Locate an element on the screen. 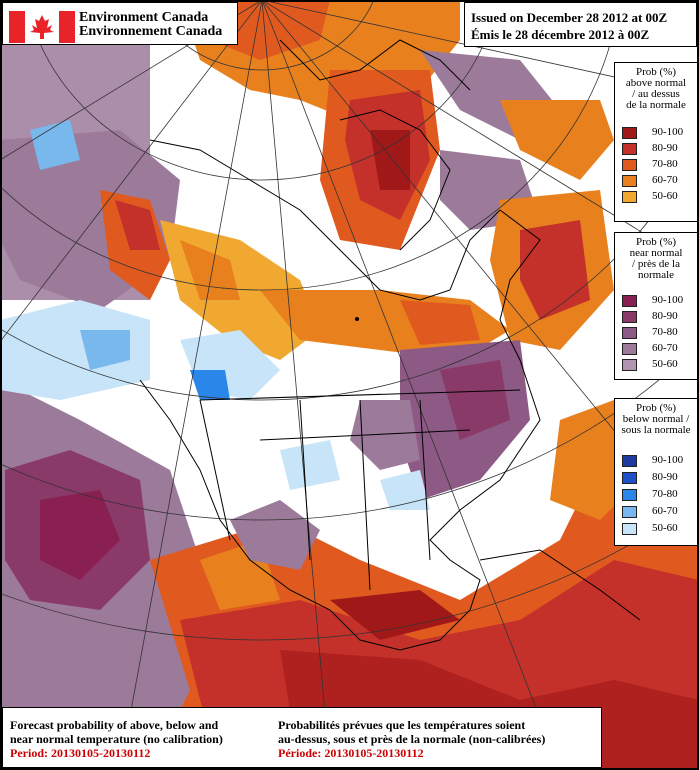  issued-en: Issued on December 28 2012 at 00Z is located at coordinates (569, 17).